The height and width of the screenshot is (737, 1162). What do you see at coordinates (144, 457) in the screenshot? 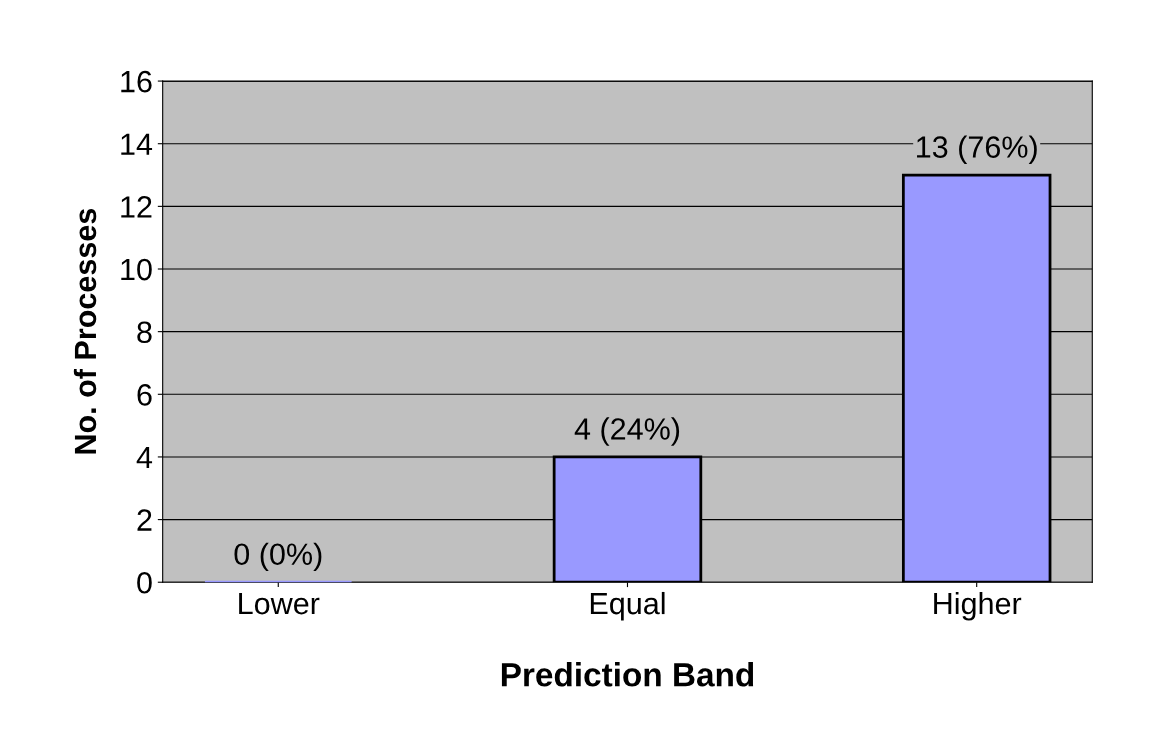
I see `y-tick-label: 4` at bounding box center [144, 457].